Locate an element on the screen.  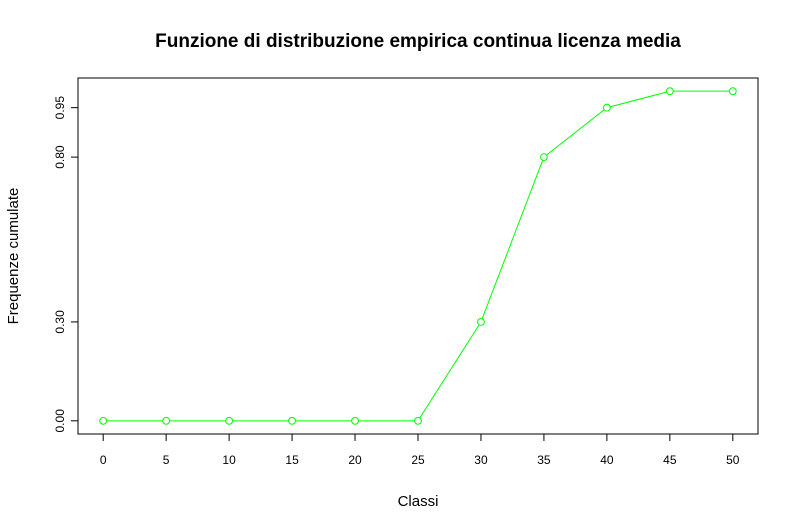
x-tick-label: 35 is located at coordinates (544, 460).